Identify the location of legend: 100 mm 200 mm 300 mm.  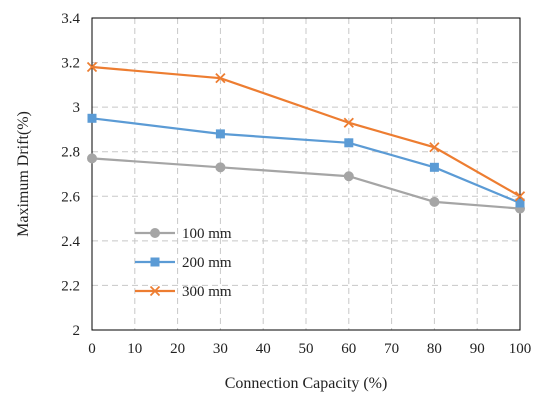
(183, 263).